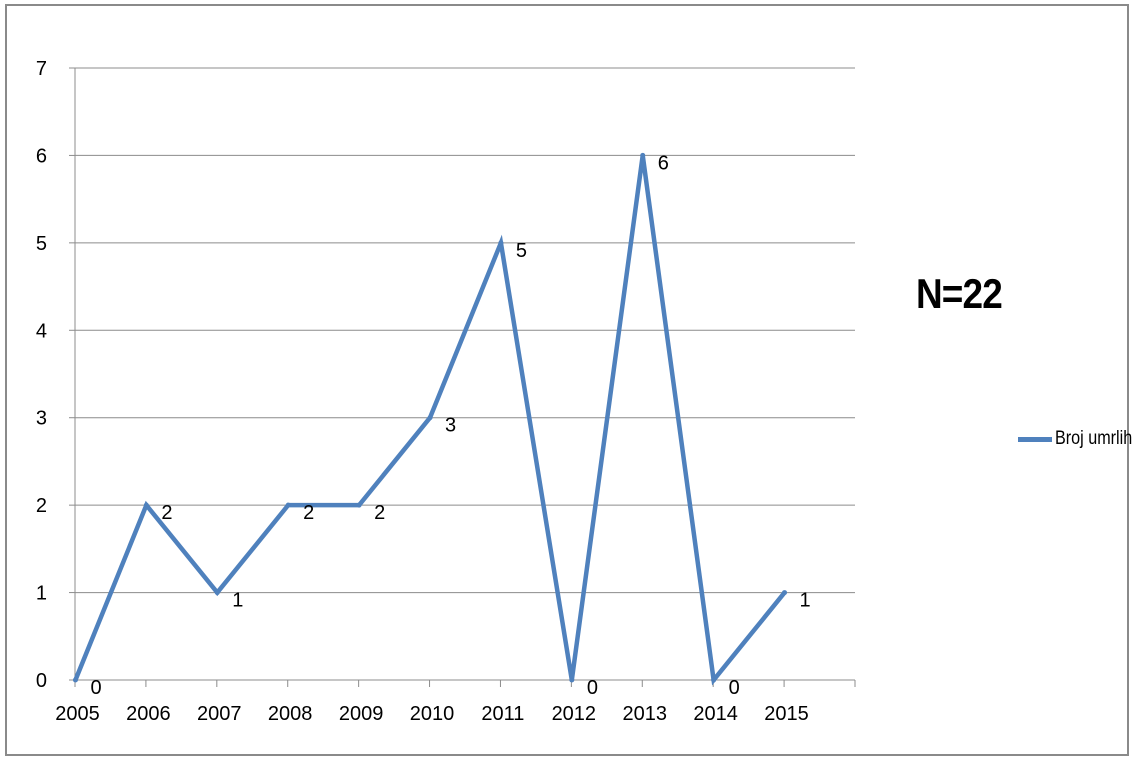  I want to click on y-tick-label: 5, so click(41, 244).